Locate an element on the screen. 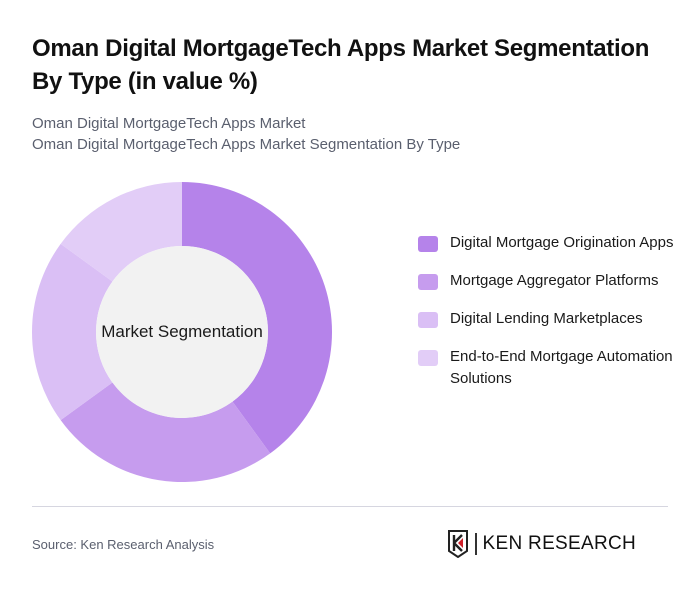 This screenshot has width=700, height=591. source-note: Source: Ken Research Analysis is located at coordinates (123, 544).